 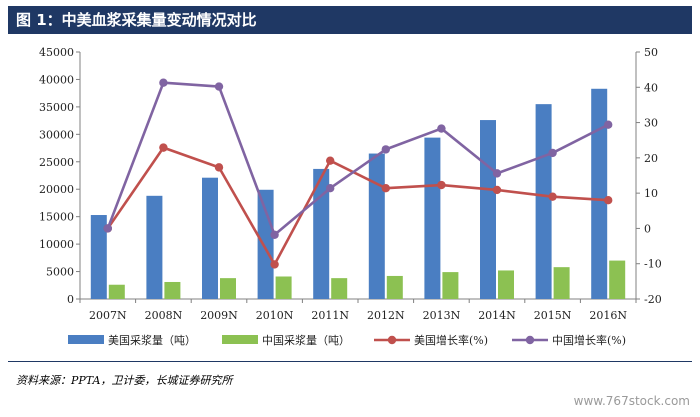 I want to click on right-tick-label: 40, so click(x=651, y=87).